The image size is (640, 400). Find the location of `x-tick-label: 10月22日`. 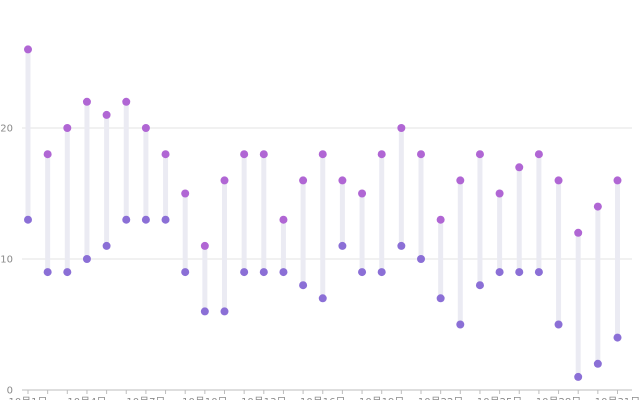

x-tick-label: 10月22日 is located at coordinates (440, 398).